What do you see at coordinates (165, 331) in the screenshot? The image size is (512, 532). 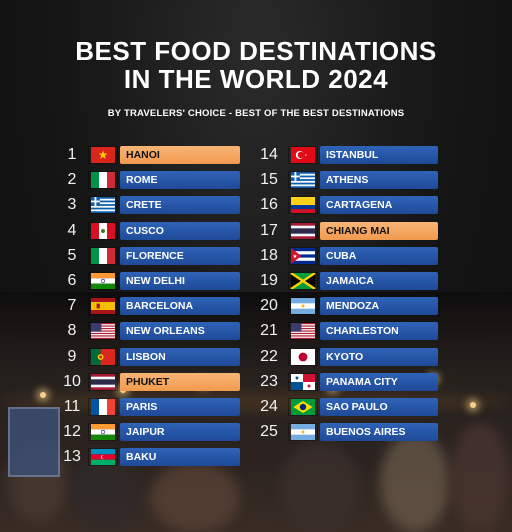 I see `destination-name: NEW ORLEANS` at bounding box center [165, 331].